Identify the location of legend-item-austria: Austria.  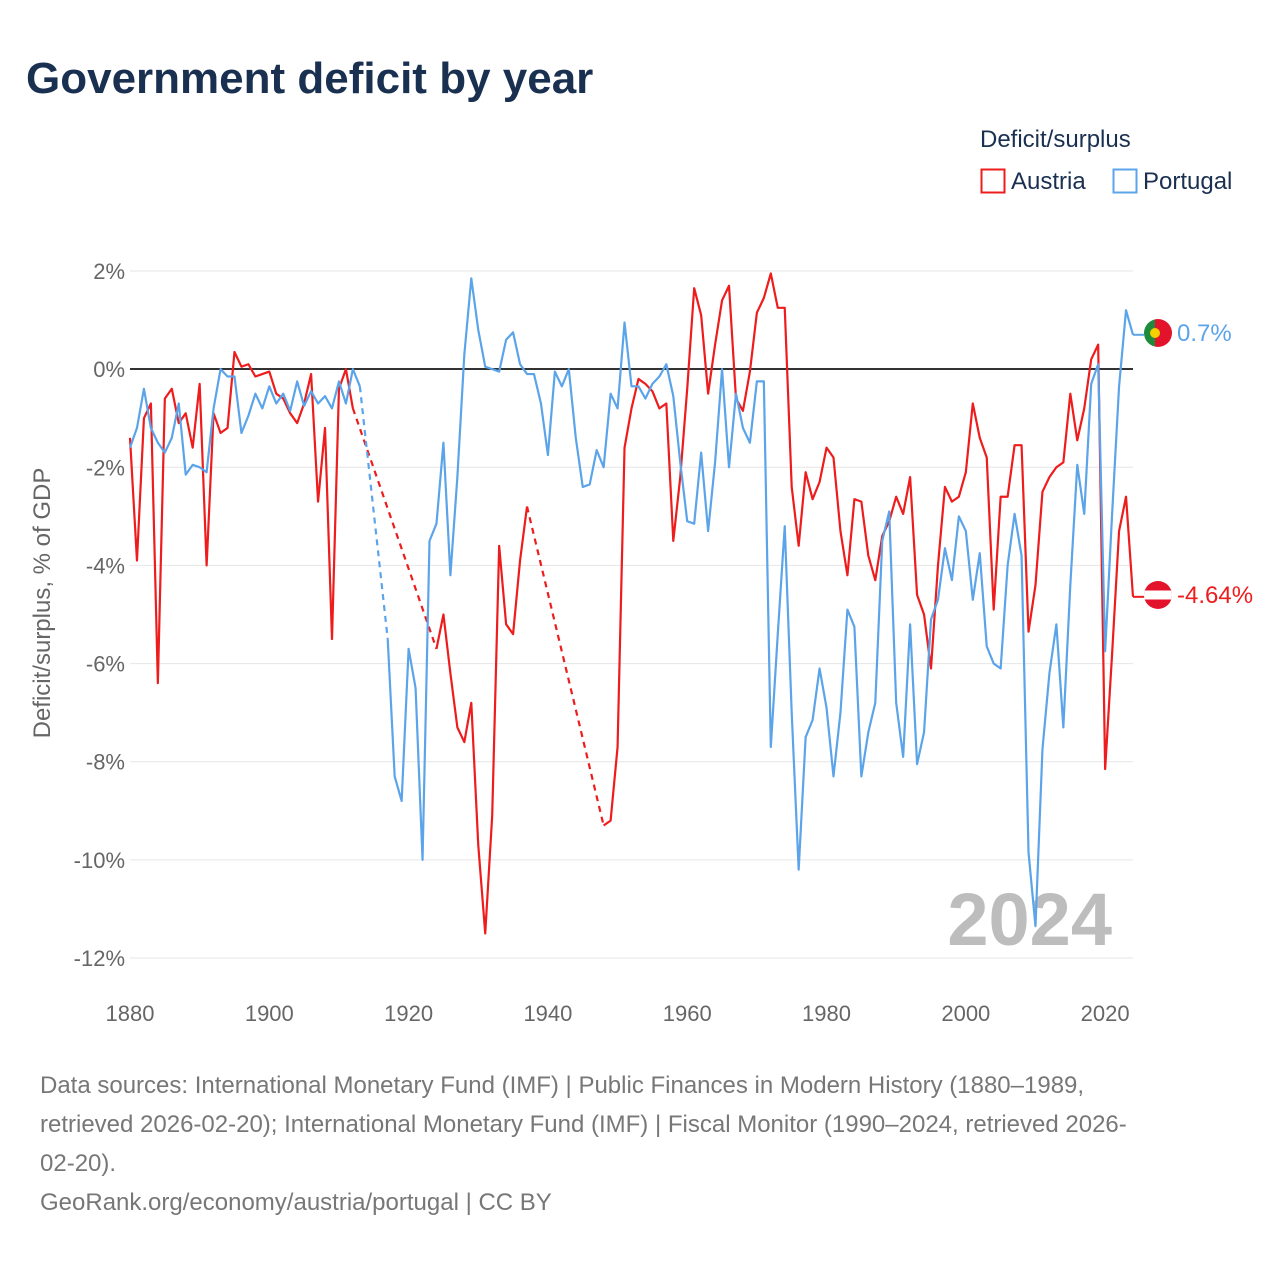
(1033, 181).